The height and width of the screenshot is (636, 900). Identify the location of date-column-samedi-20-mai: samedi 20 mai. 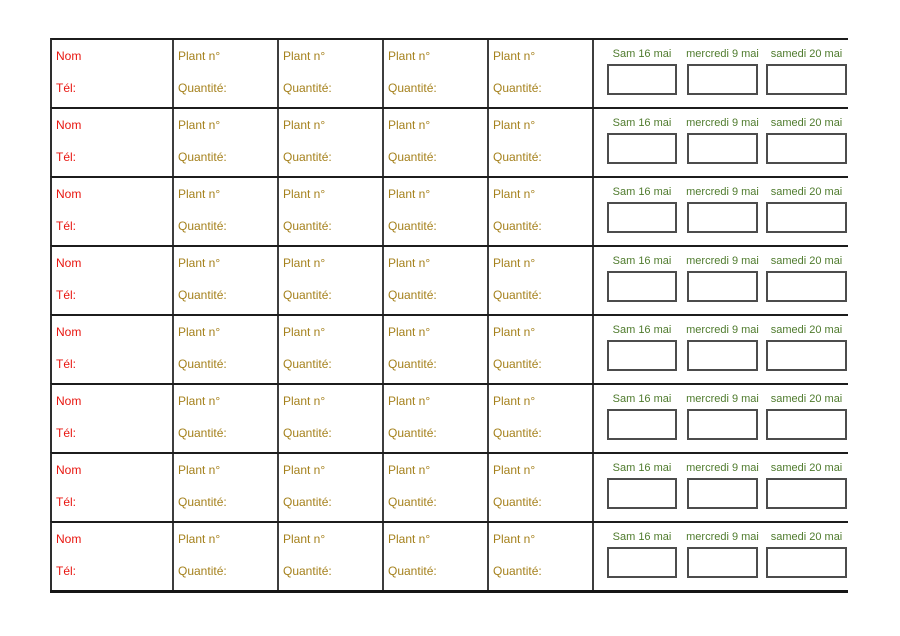
(806, 423).